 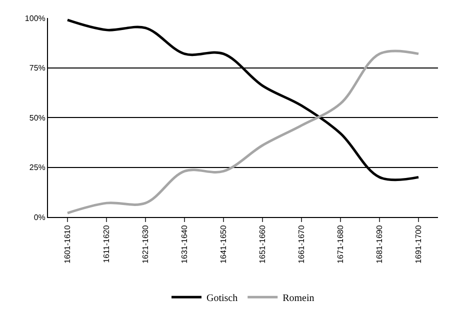 I want to click on x-tick-label: 1671-1680, so click(x=341, y=244).